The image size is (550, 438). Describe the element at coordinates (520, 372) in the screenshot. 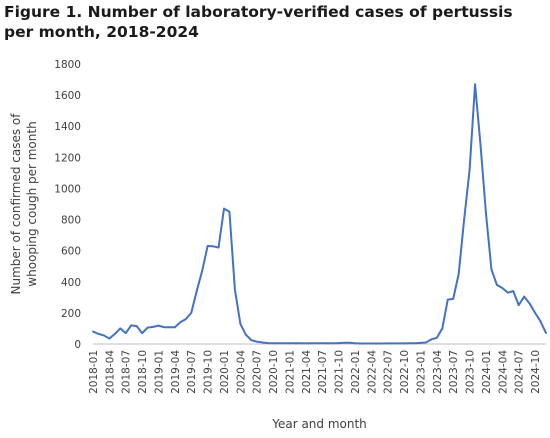

I see `x-tick-label: 2024-07` at that location.